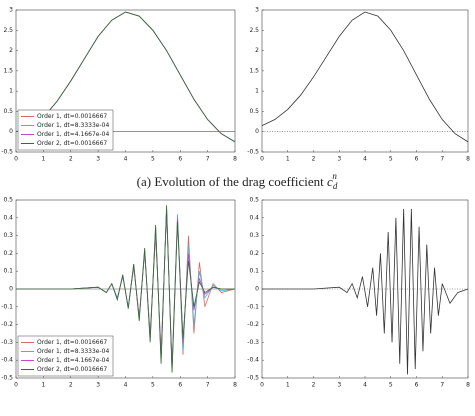  Describe the element at coordinates (334, 176) in the screenshot. I see `caption-sup: n` at that location.